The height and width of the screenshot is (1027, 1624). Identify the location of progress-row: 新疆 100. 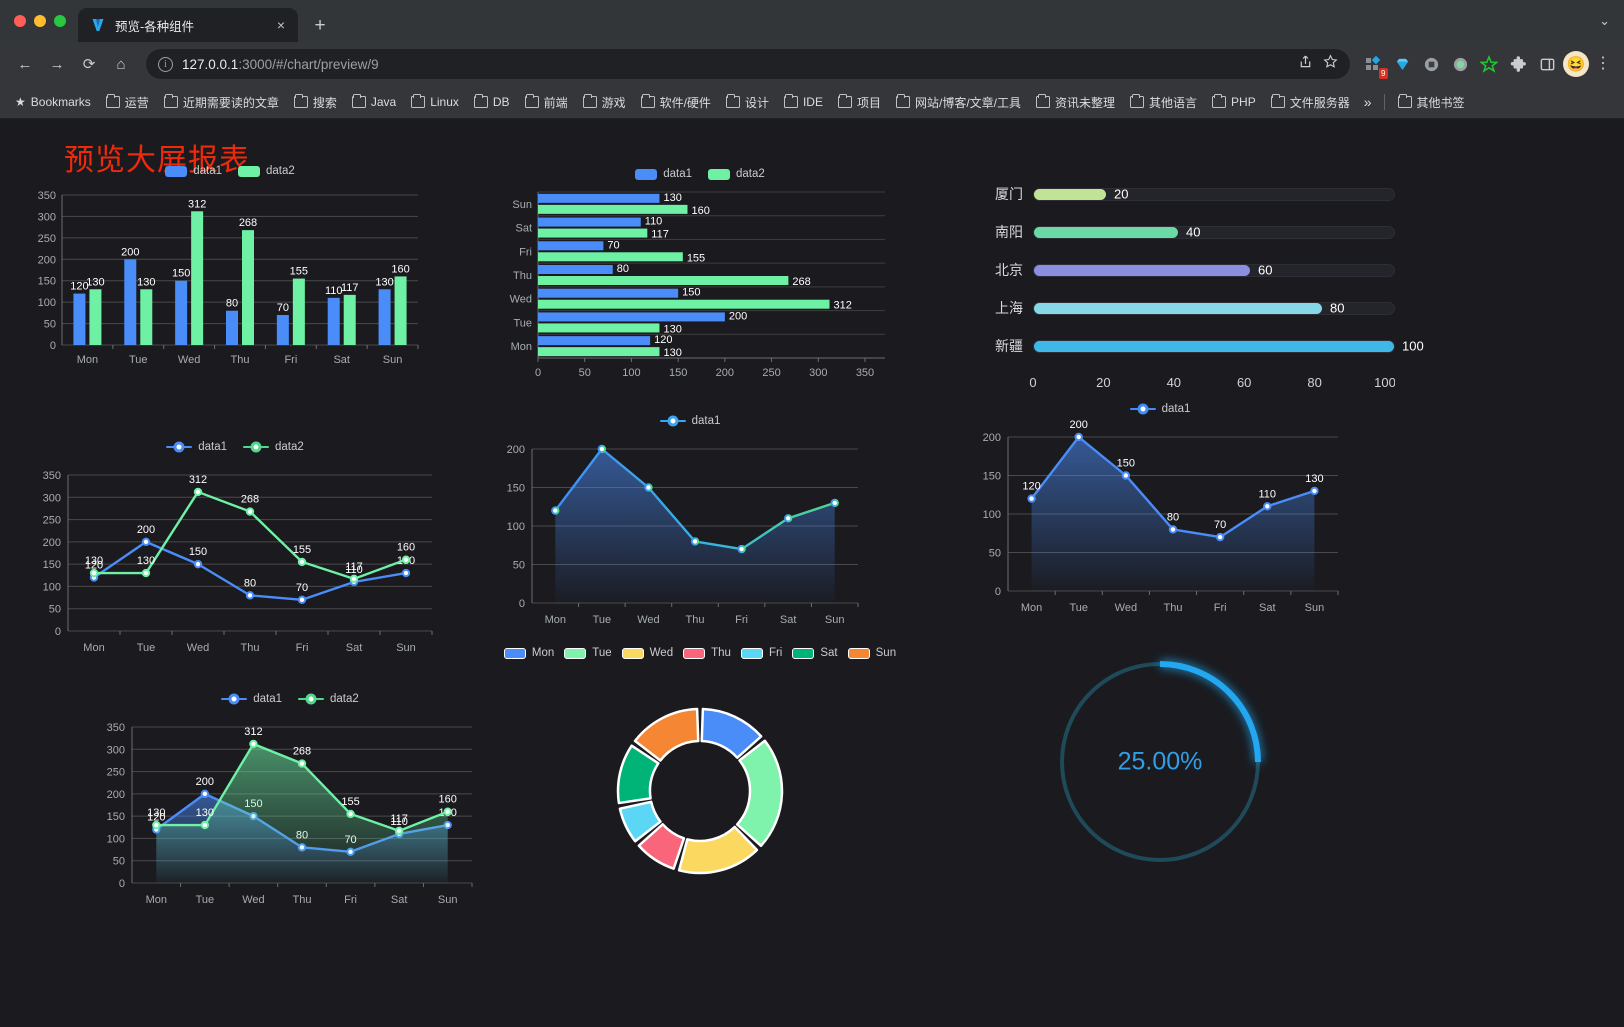
(1199, 346).